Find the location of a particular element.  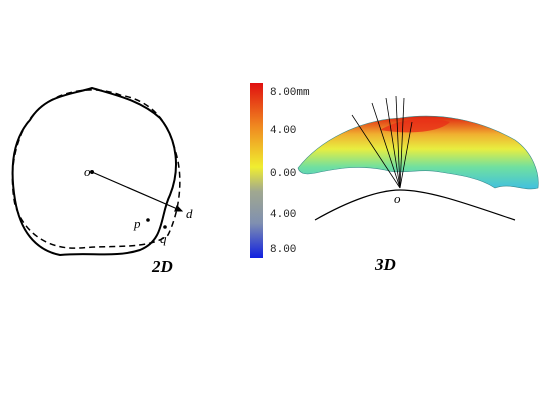

point-q is located at coordinates (165, 227).